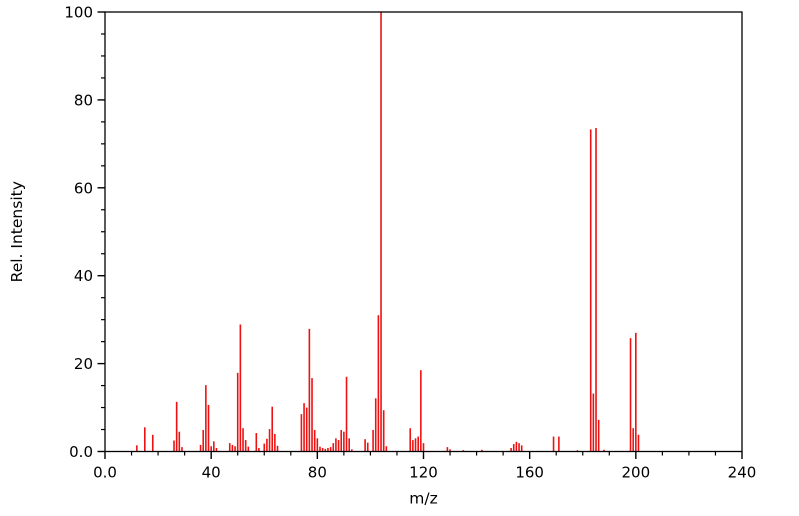 This screenshot has height=516, width=799. I want to click on x-tick-label: 240, so click(742, 473).